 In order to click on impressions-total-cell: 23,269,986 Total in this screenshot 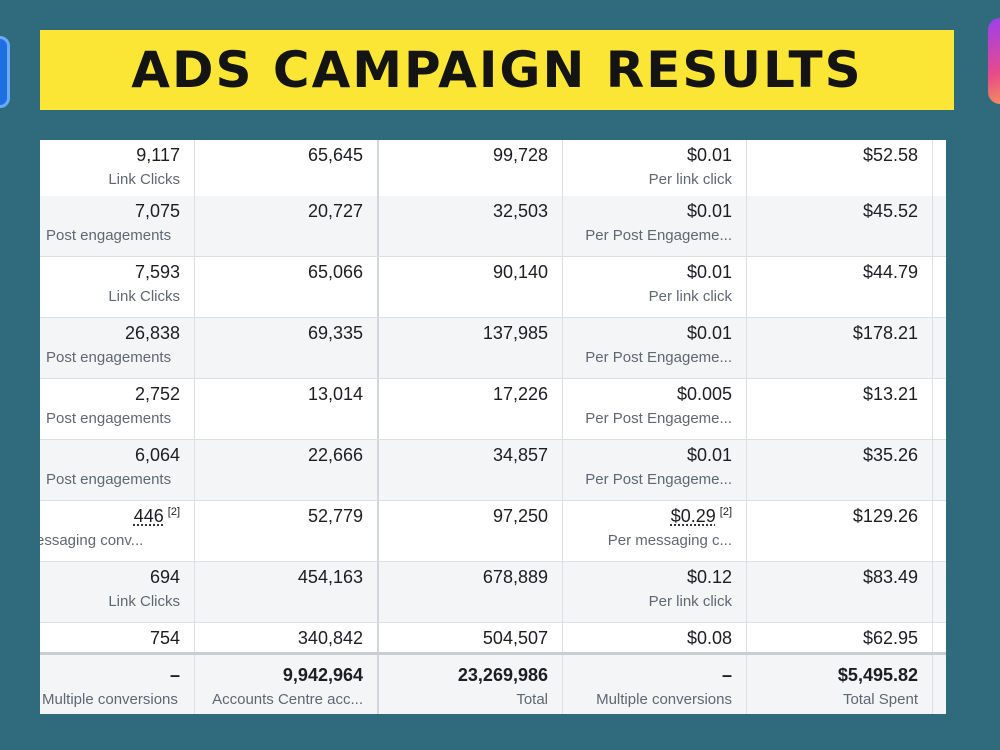, I will do `click(471, 684)`.